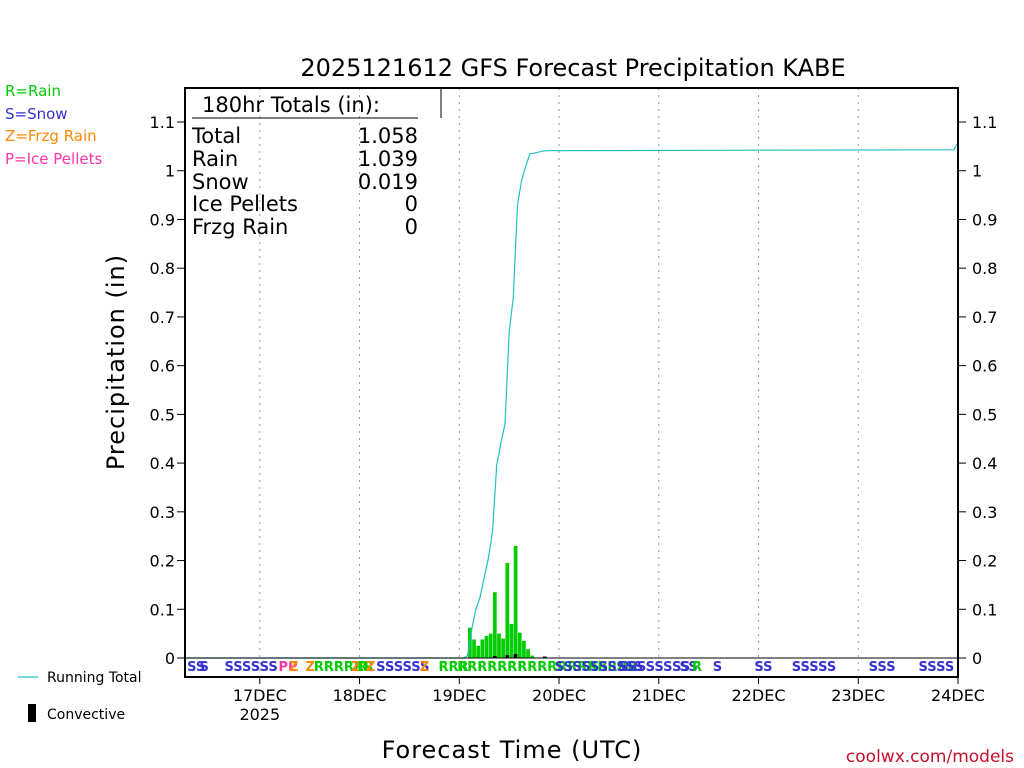 The height and width of the screenshot is (768, 1024). Describe the element at coordinates (388, 159) in the screenshot. I see `totals-value-rain: 1.039` at that location.